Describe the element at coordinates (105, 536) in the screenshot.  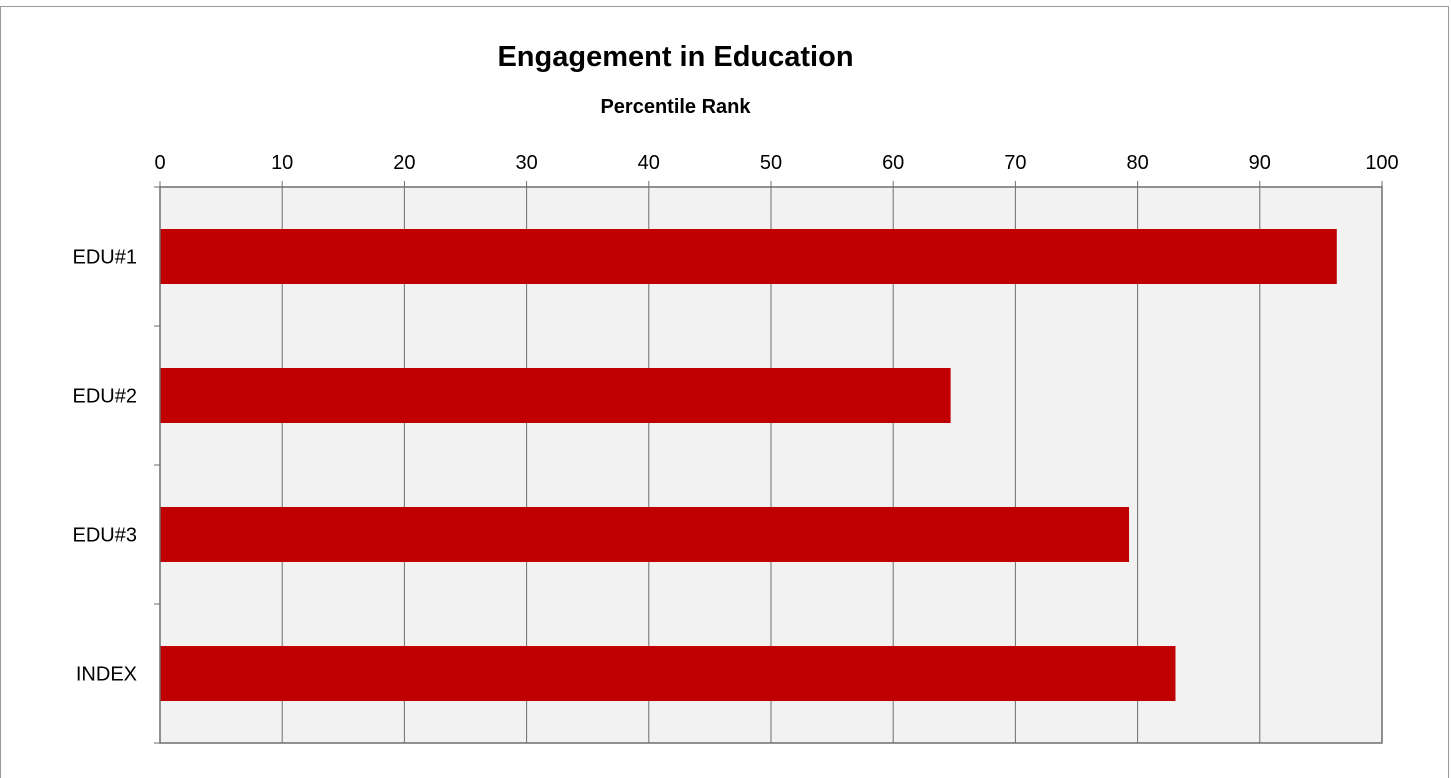
I see `category-label: EDU#3` at that location.